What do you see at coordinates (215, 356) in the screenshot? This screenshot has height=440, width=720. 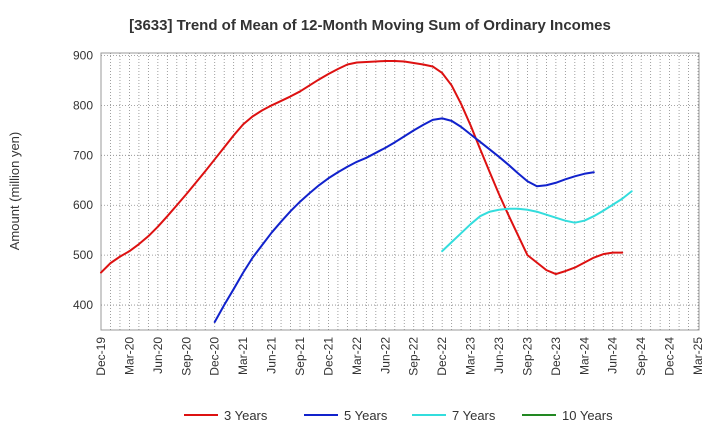 I see `x-tick-label-4: Dec-20` at bounding box center [215, 356].